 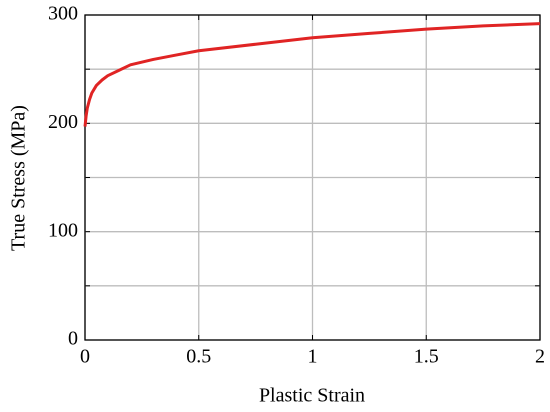 I want to click on x-tick-label: 1.5, so click(x=426, y=357).